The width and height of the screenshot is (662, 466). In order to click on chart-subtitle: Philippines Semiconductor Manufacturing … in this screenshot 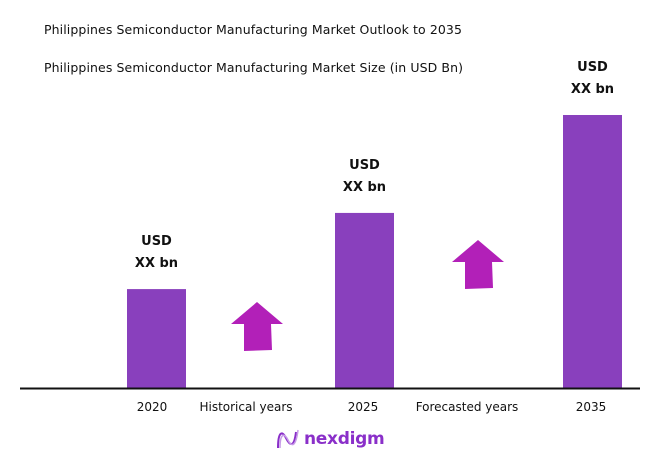, I will do `click(254, 67)`.